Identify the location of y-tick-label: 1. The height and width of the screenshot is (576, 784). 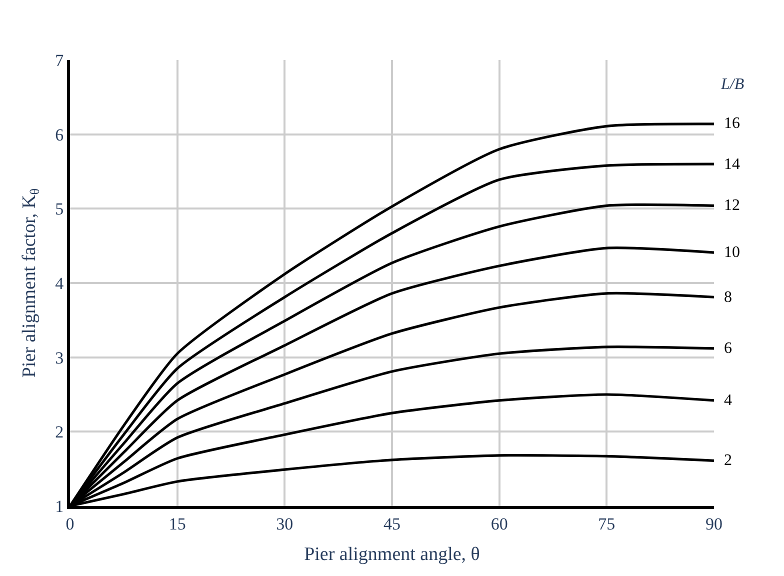
(59, 506).